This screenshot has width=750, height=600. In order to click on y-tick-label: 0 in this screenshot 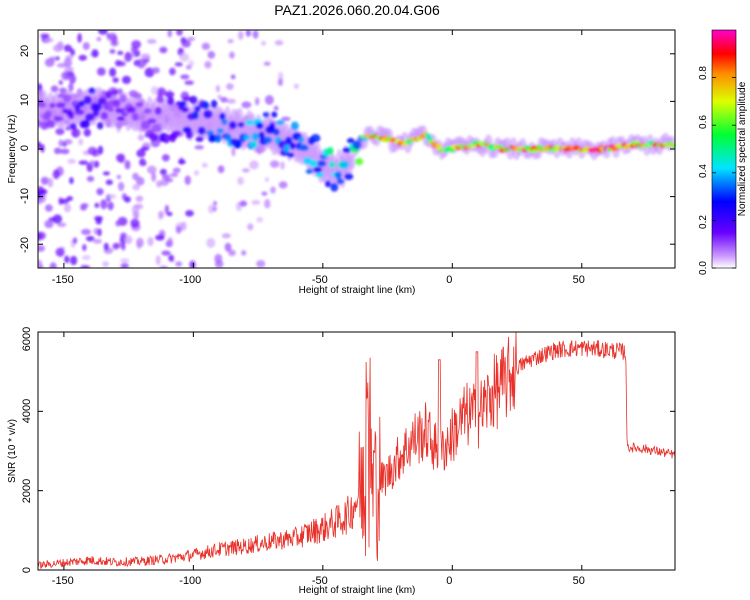, I will do `click(25, 148)`.